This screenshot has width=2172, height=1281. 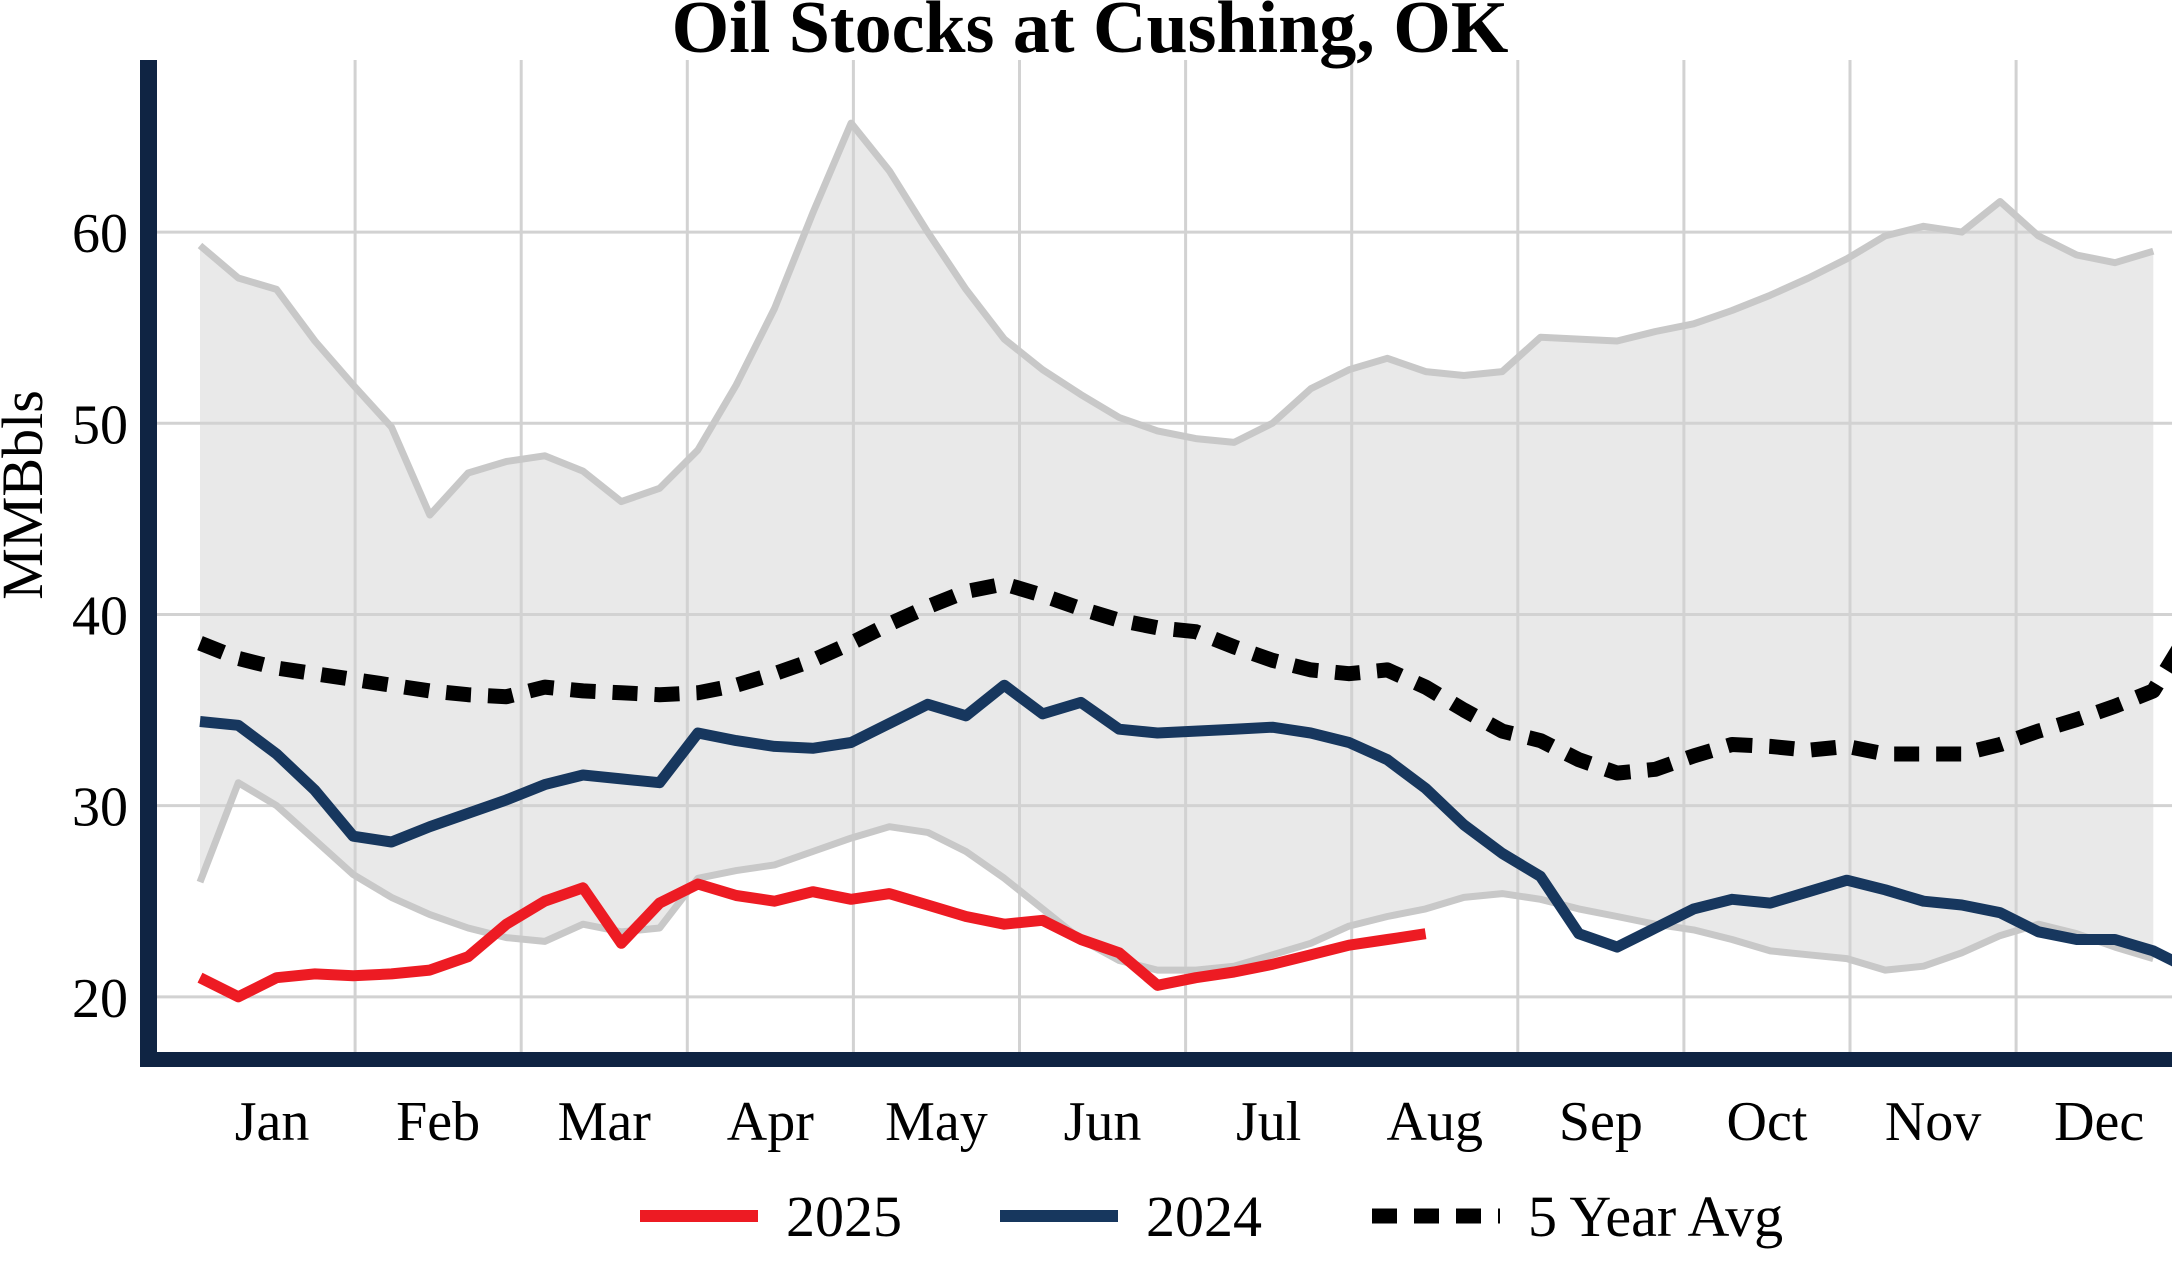 I want to click on x-tick-label-Jun: Jun, so click(x=1103, y=1122).